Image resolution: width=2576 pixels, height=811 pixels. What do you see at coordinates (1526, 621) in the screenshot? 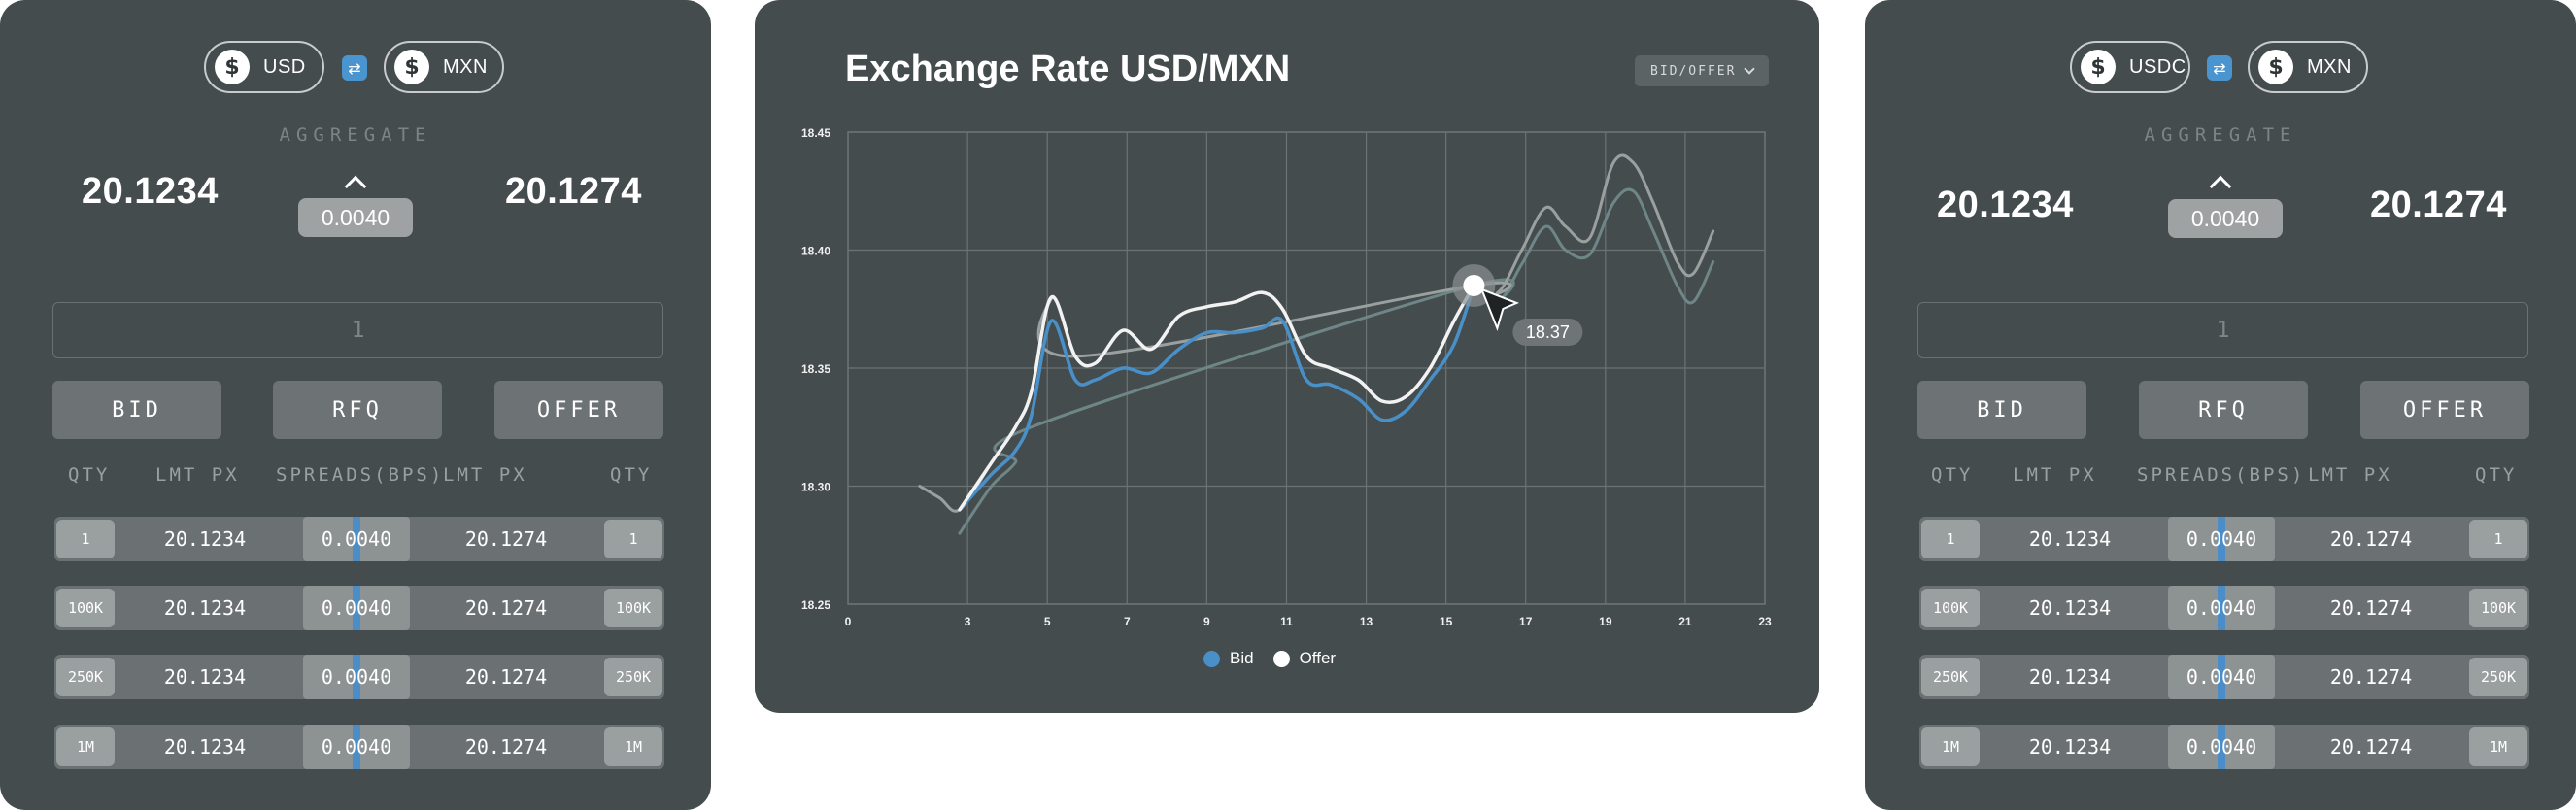
I see `x-tick-label: 17` at bounding box center [1526, 621].